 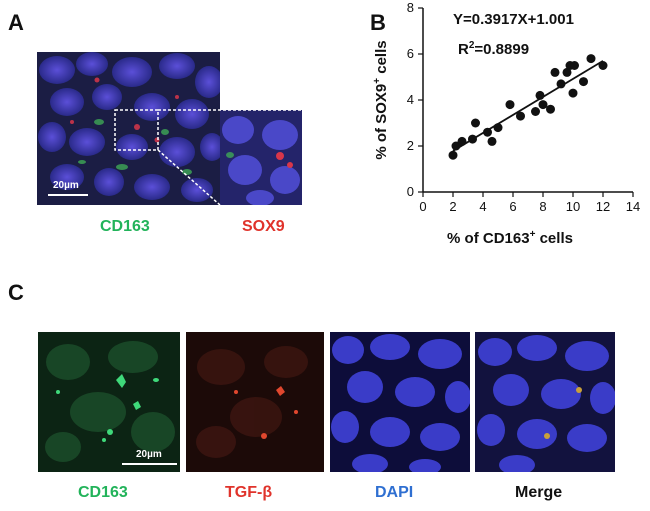 What do you see at coordinates (545, 402) in the screenshot?
I see `micrograph-c-merge` at bounding box center [545, 402].